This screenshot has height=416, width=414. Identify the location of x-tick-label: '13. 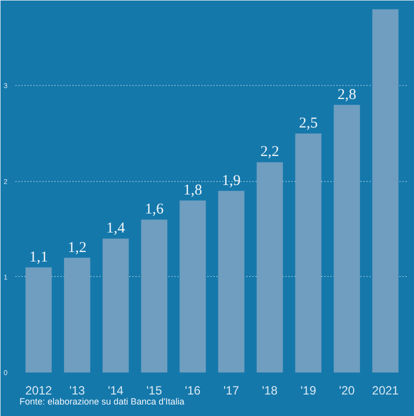
(77, 391).